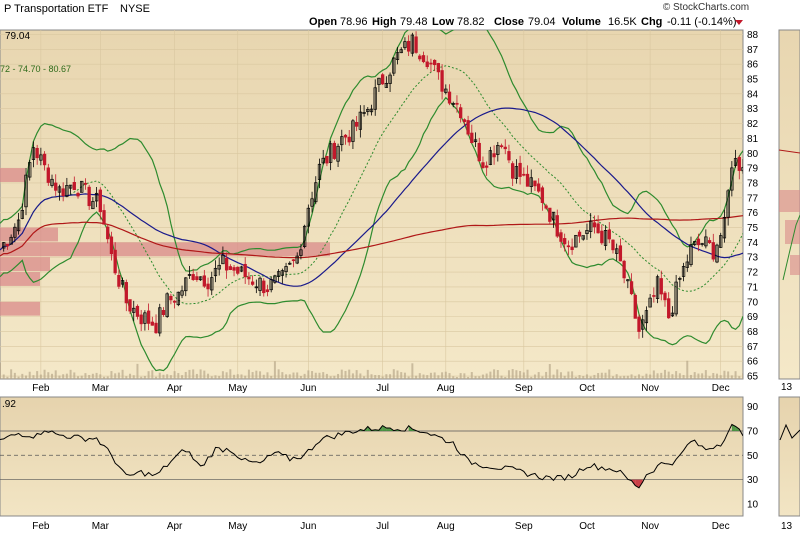 The height and width of the screenshot is (534, 800). I want to click on right-thumbnail-panel: 13 13, so click(789, 280).